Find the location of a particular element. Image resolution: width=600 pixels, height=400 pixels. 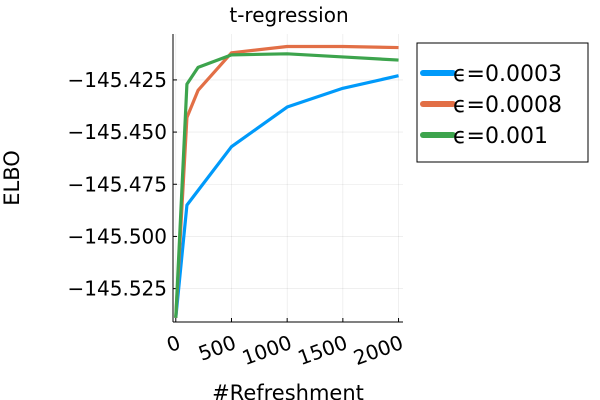

legend-label-1: ϵ=0.0008 is located at coordinates (507, 105).